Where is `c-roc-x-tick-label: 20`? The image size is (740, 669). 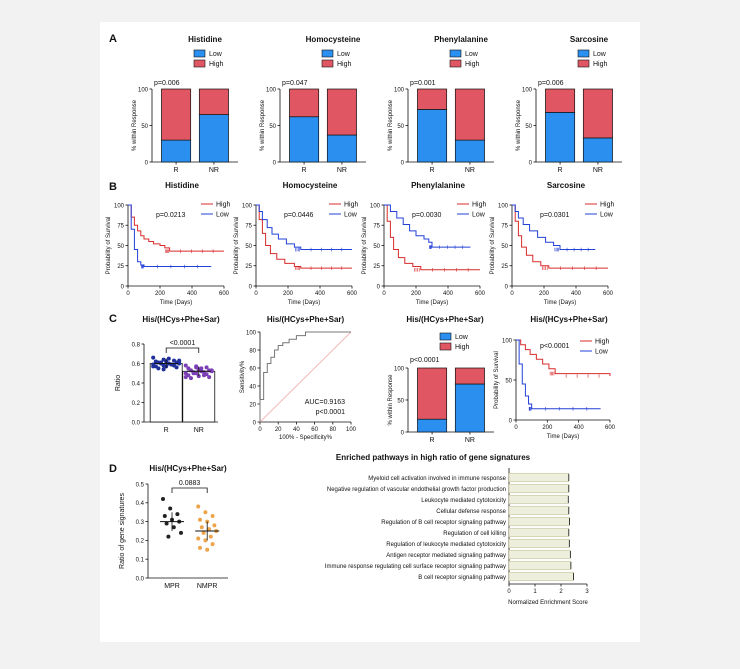 c-roc-x-tick-label: 20 is located at coordinates (278, 430).